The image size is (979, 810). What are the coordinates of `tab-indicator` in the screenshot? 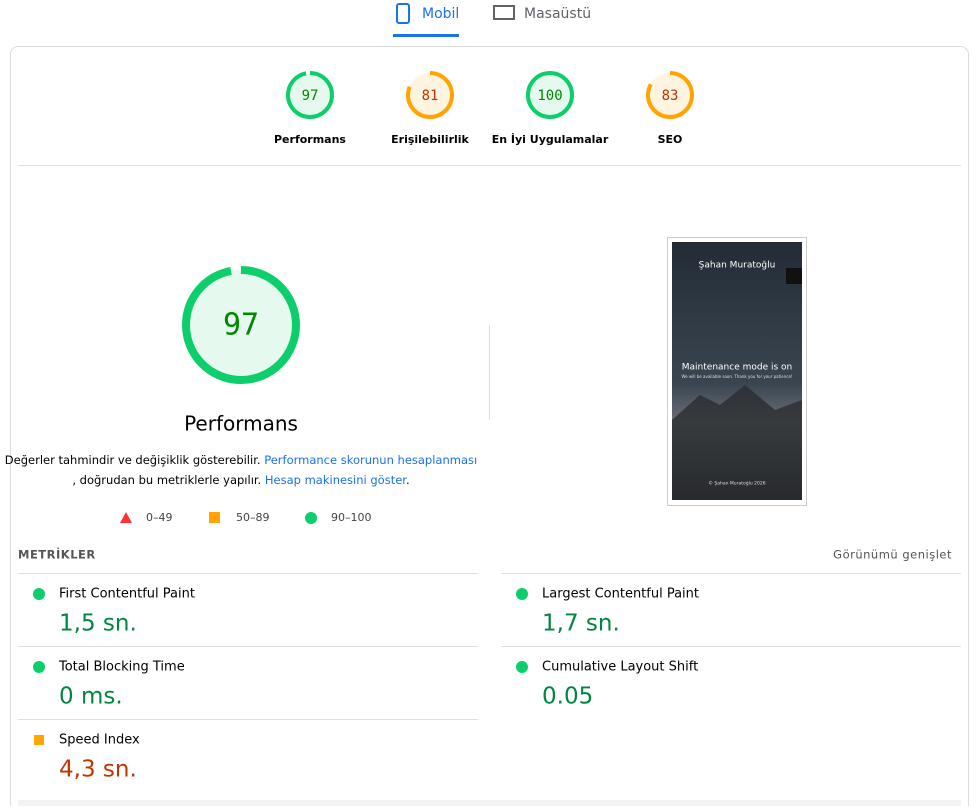 It's located at (426, 35).